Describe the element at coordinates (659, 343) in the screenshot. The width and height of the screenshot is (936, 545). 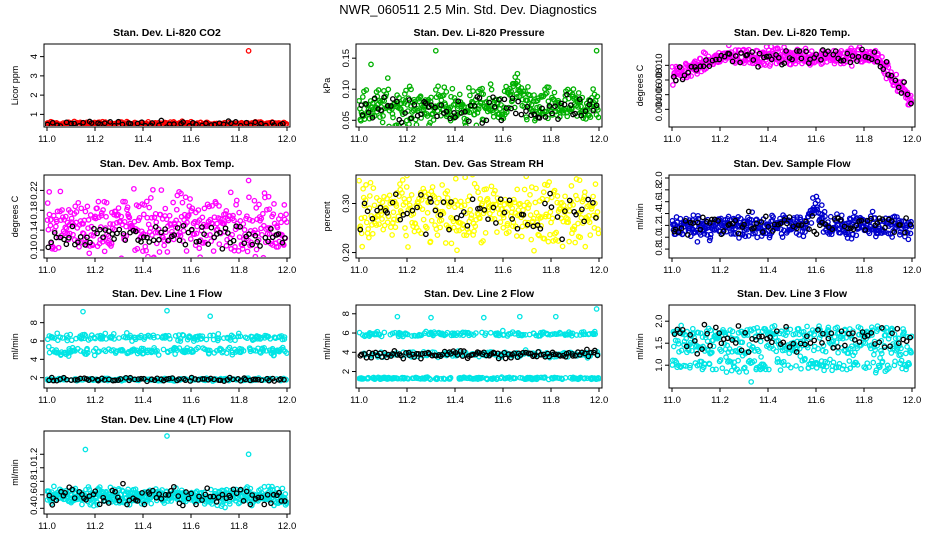
I see `y-tick-label: 1.5` at that location.